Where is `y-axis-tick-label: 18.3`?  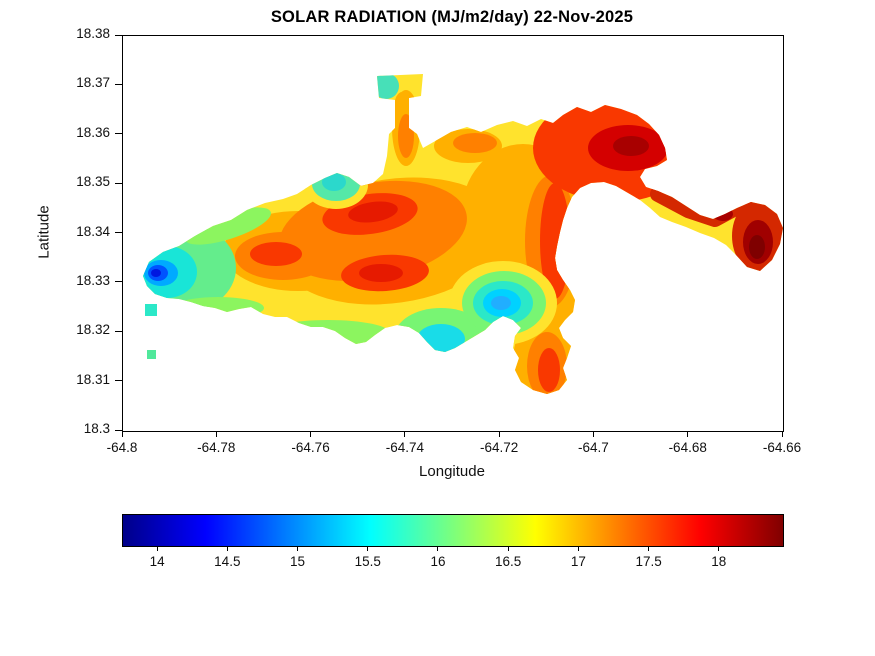
y-axis-tick-label: 18.3 is located at coordinates (96, 428).